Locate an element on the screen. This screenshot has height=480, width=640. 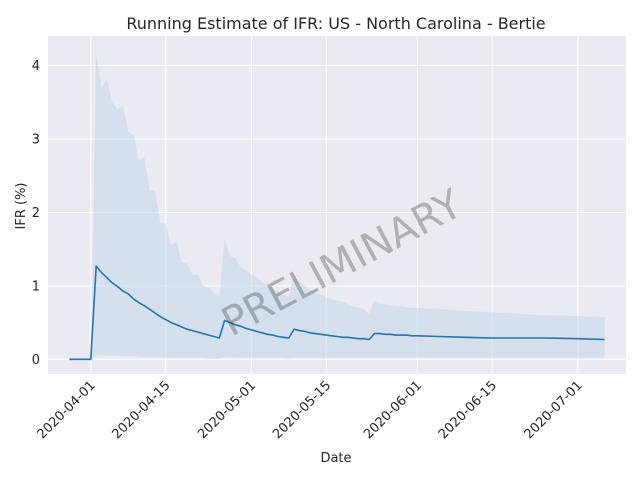
y-tick-label: 3 is located at coordinates (36, 139).